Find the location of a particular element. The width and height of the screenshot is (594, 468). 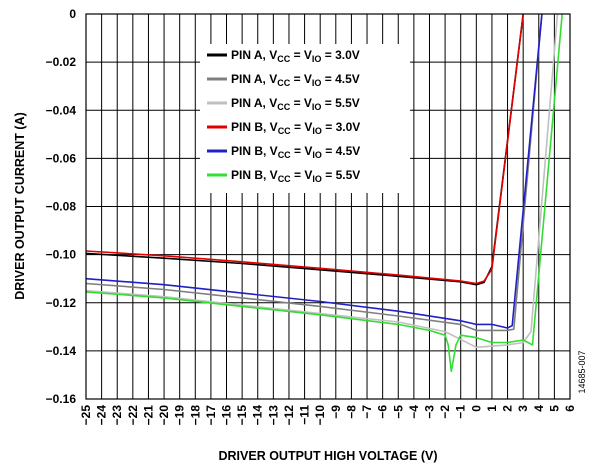

x-tick-label: 3 is located at coordinates (523, 408).